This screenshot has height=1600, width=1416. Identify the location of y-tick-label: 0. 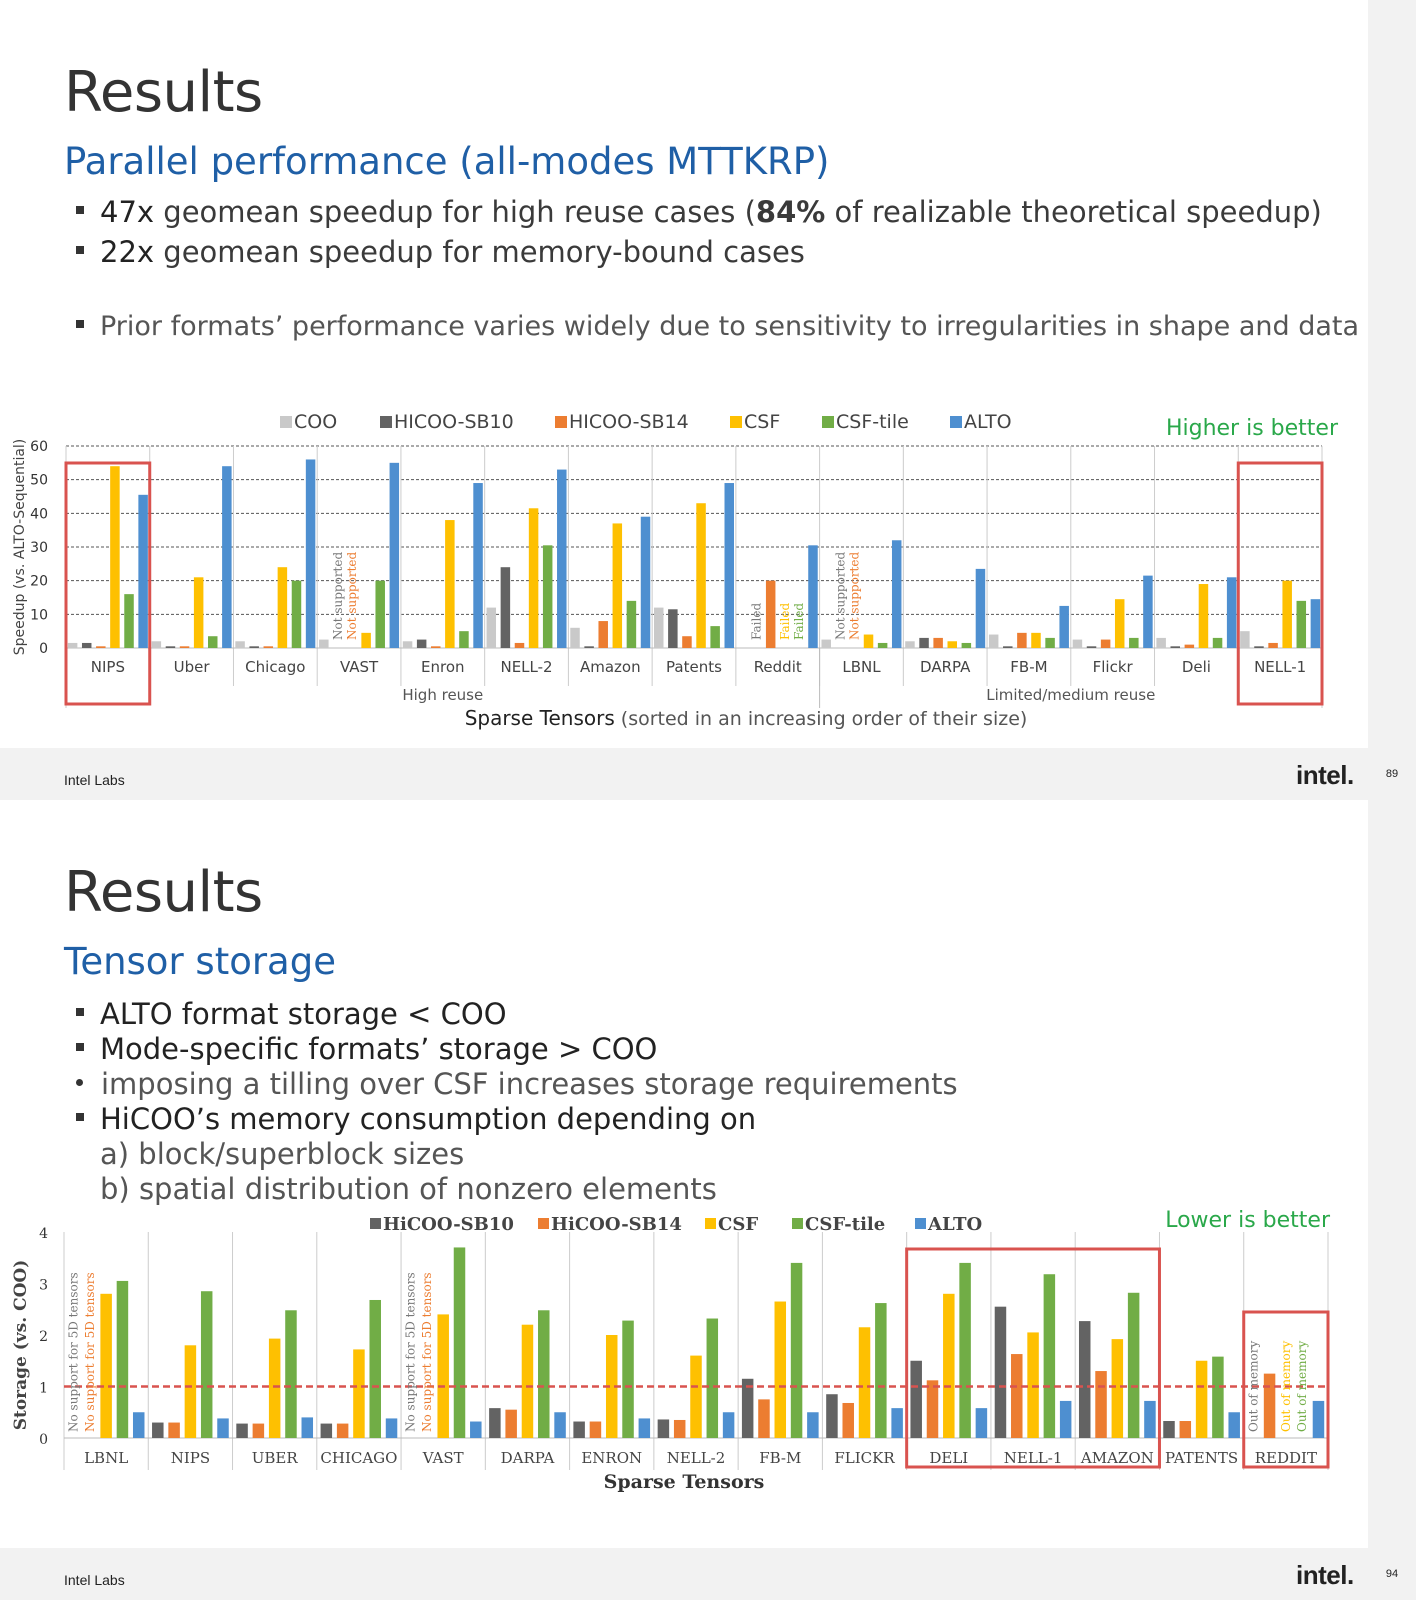
(43, 1440).